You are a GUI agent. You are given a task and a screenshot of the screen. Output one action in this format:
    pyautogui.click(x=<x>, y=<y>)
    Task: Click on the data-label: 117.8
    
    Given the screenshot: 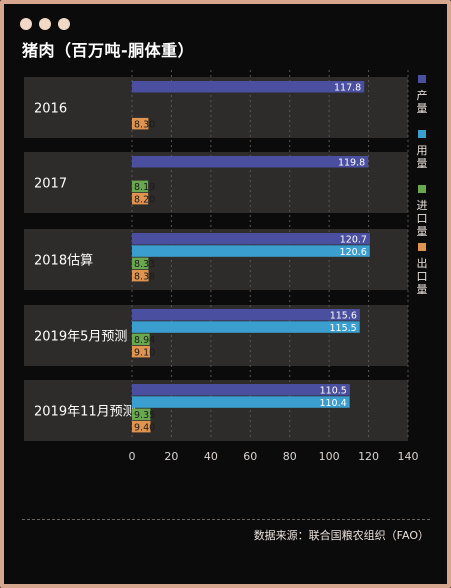 What is the action you would take?
    pyautogui.click(x=347, y=88)
    